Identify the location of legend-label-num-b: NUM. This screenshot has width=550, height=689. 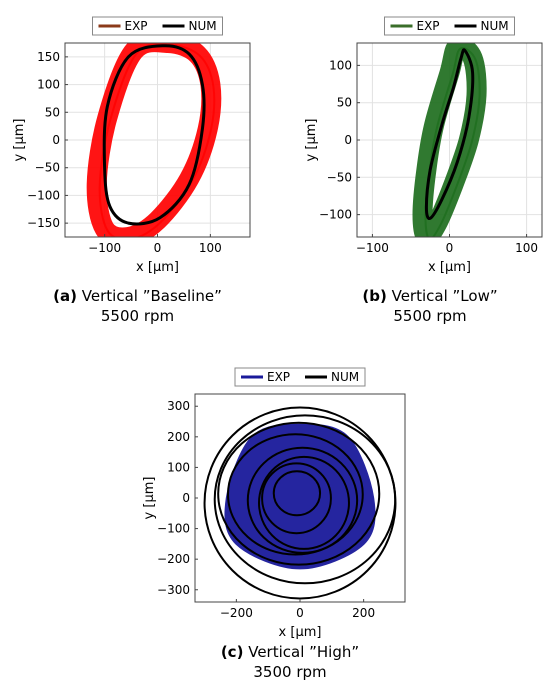
(495, 26).